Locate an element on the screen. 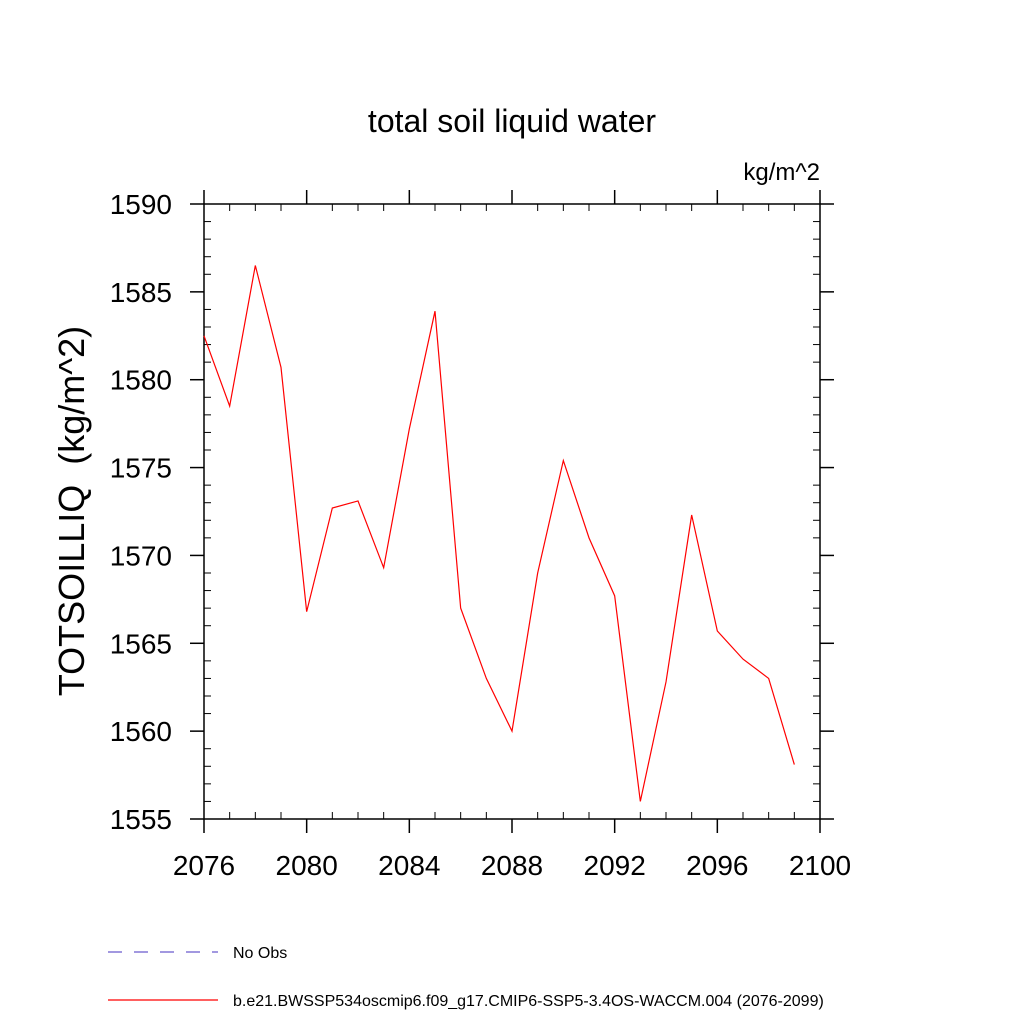 The width and height of the screenshot is (1024, 1024). x-tick-label: 2096 is located at coordinates (717, 865).